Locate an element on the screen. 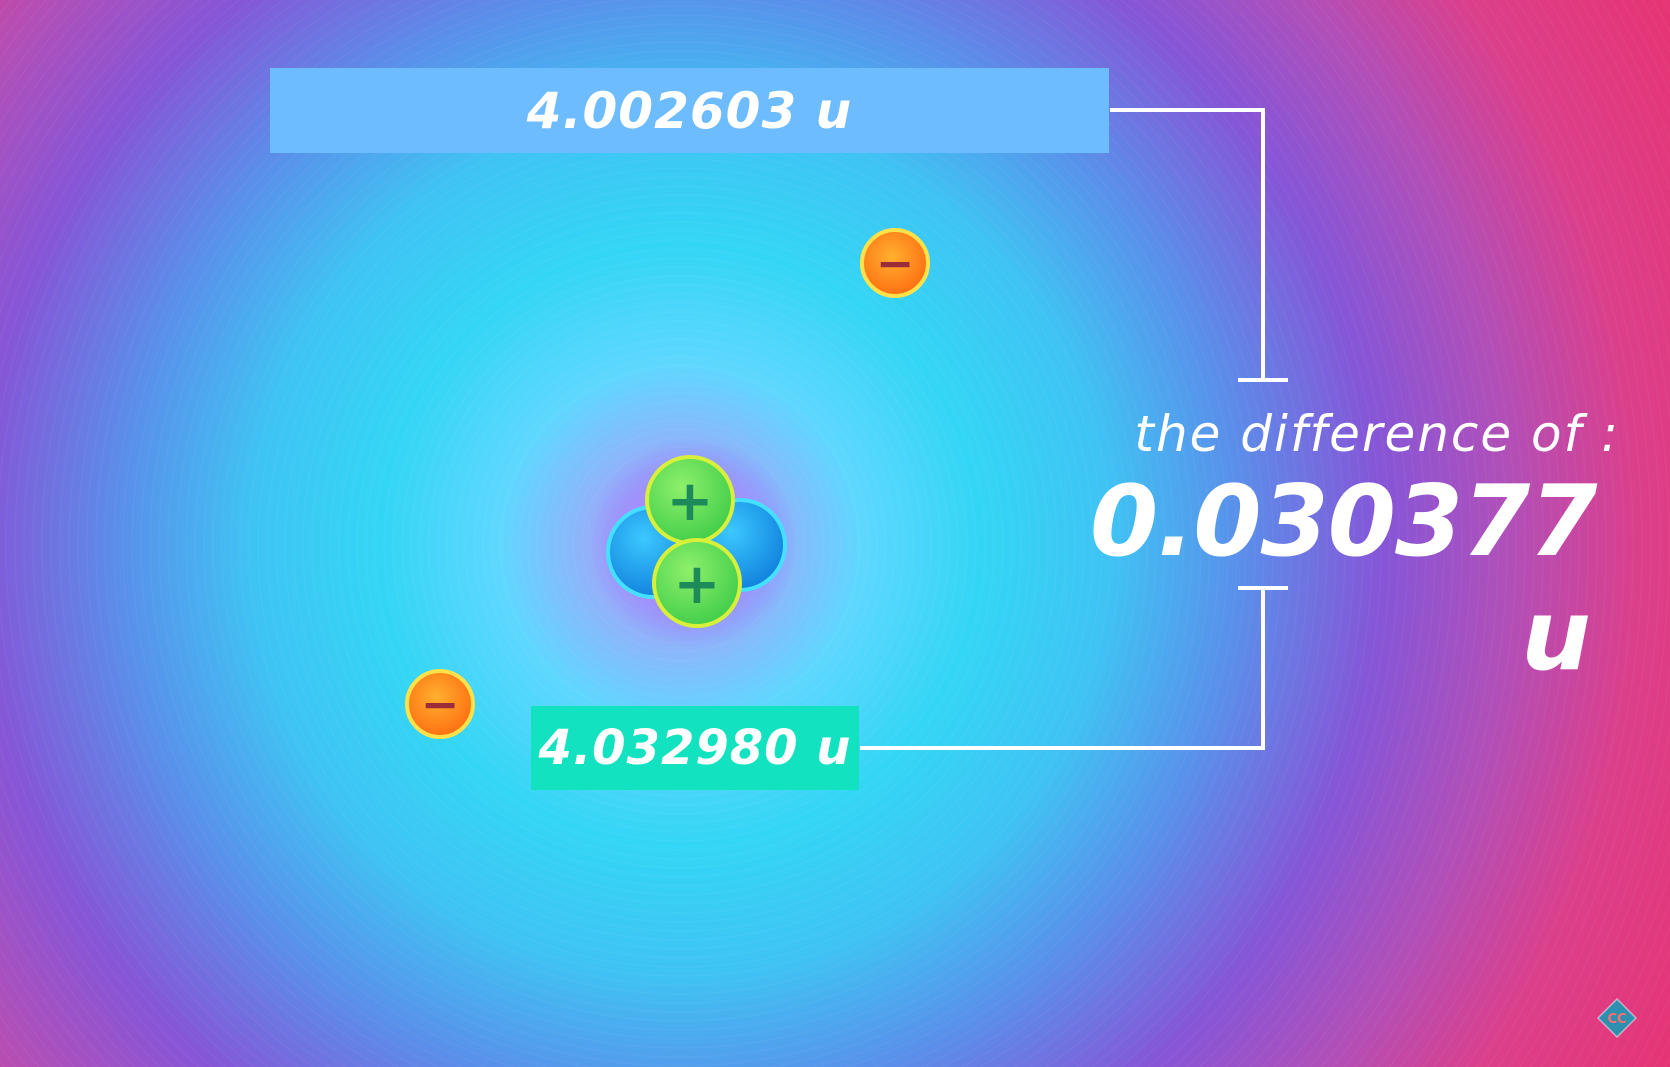 The image size is (1670, 1067). helium-nucleus: + + is located at coordinates (693, 543).